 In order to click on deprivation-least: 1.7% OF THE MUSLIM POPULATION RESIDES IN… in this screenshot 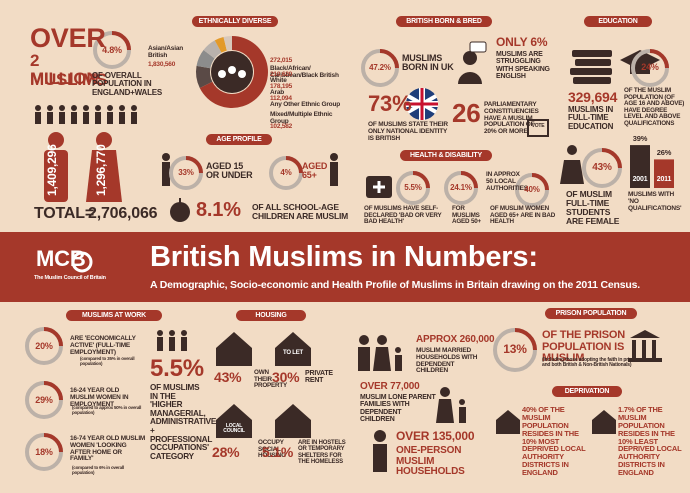, I will do `click(650, 441)`.